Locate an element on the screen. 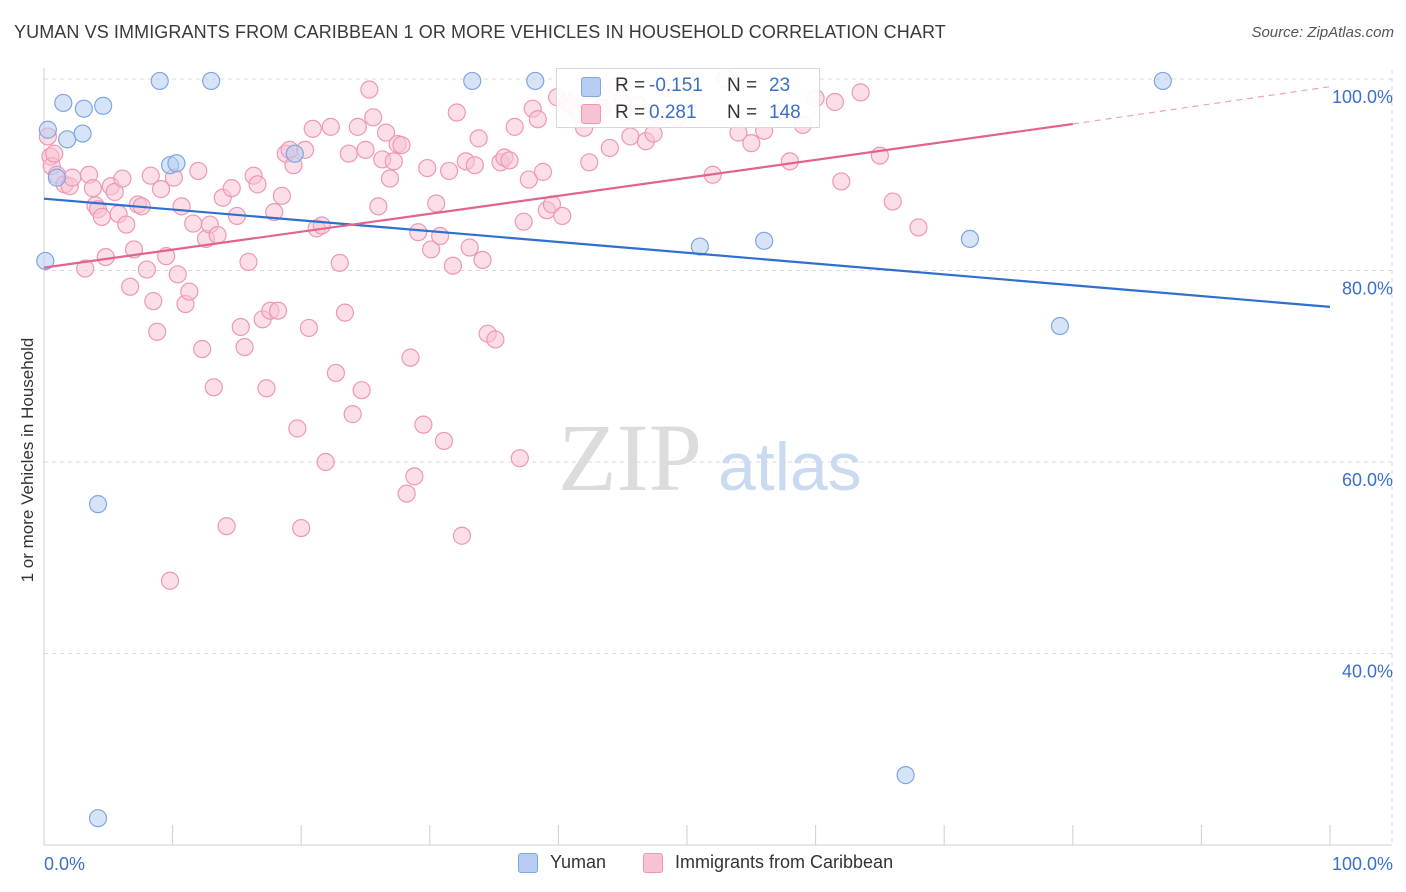 The height and width of the screenshot is (892, 1406). y-axis-title-wrap: 1 or more Vehicles in Household is located at coordinates (28, 460).